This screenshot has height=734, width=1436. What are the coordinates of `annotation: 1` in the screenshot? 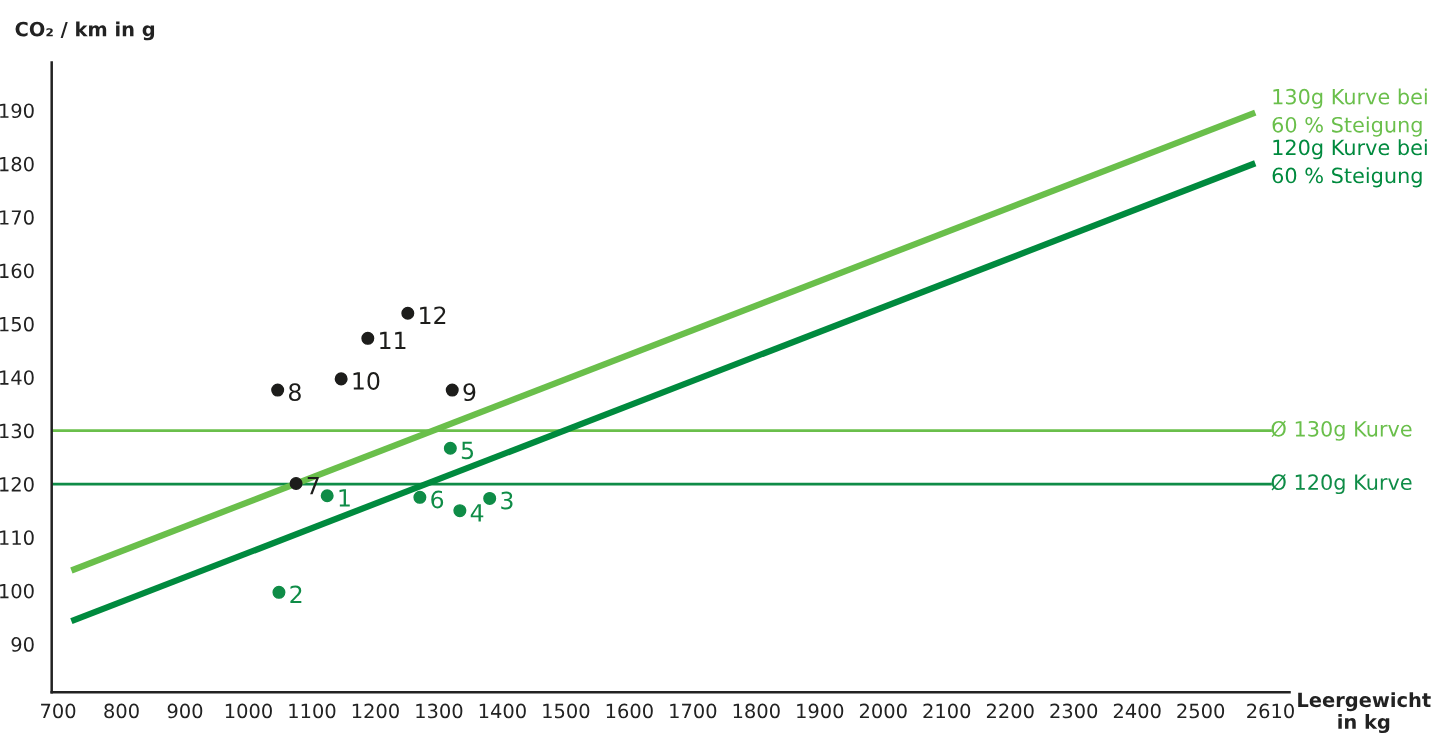 It's located at (344, 498).